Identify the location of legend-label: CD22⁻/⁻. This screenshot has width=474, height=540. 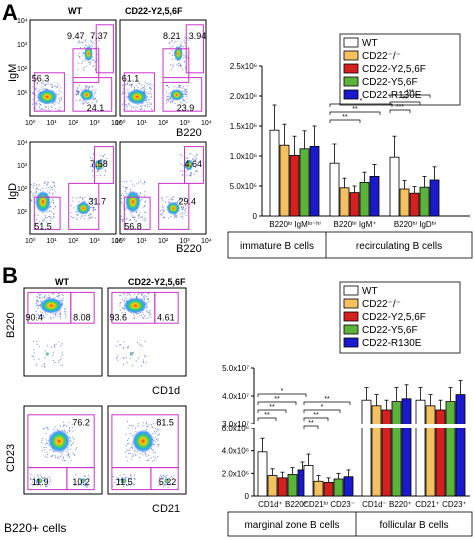
(381, 304).